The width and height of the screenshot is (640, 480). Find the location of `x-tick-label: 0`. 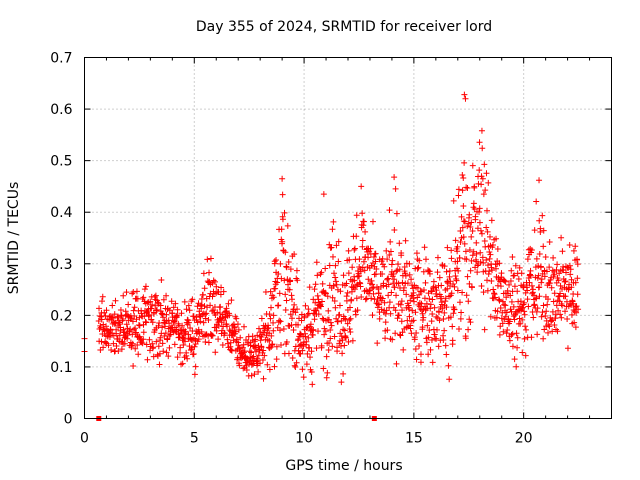

x-tick-label: 0 is located at coordinates (84, 439).